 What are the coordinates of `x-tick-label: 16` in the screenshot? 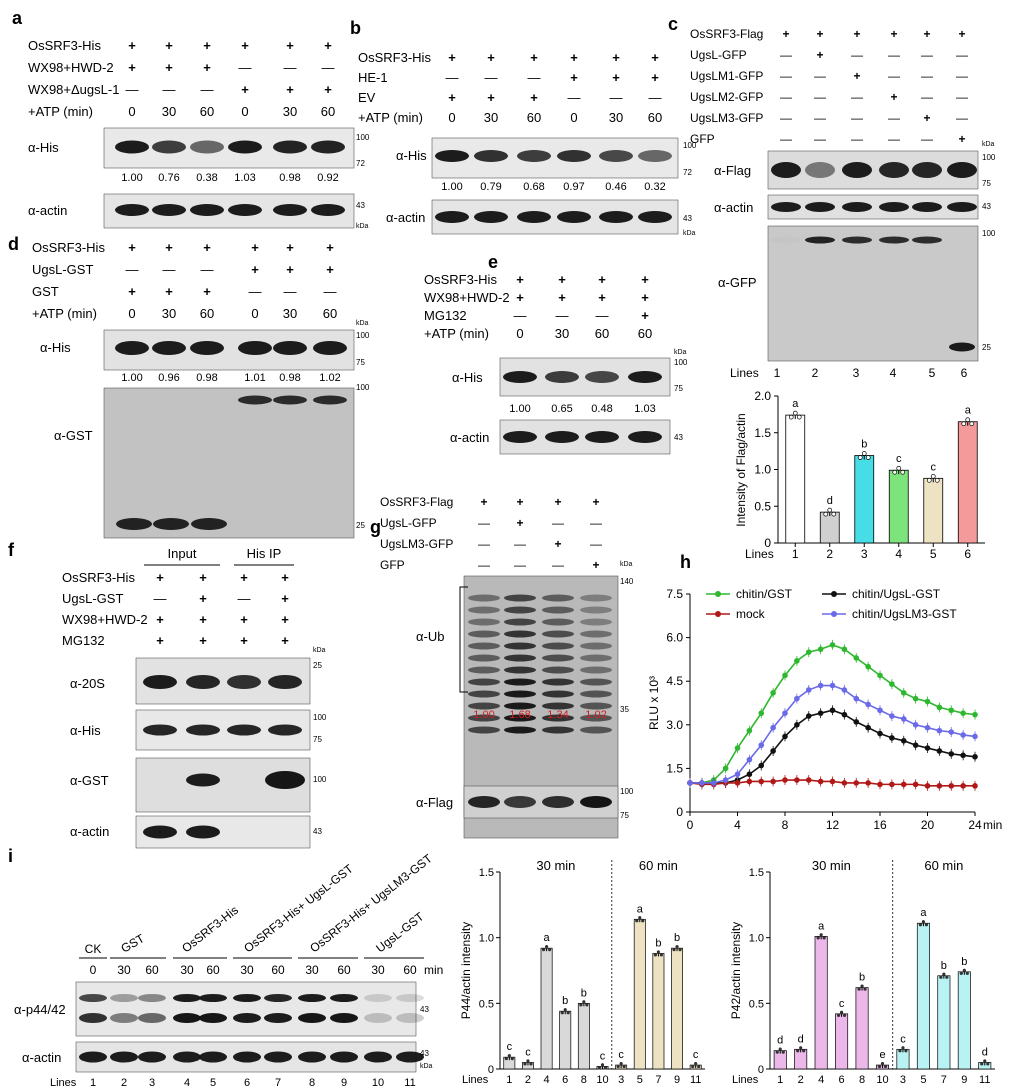 It's located at (880, 825).